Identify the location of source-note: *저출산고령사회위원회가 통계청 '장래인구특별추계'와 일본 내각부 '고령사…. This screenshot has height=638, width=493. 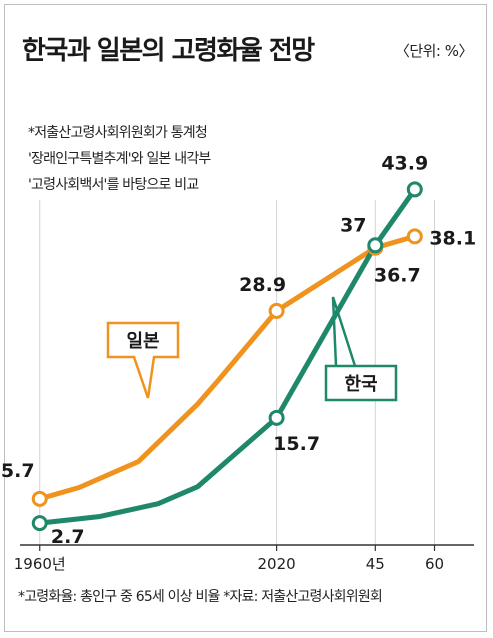
(119, 159).